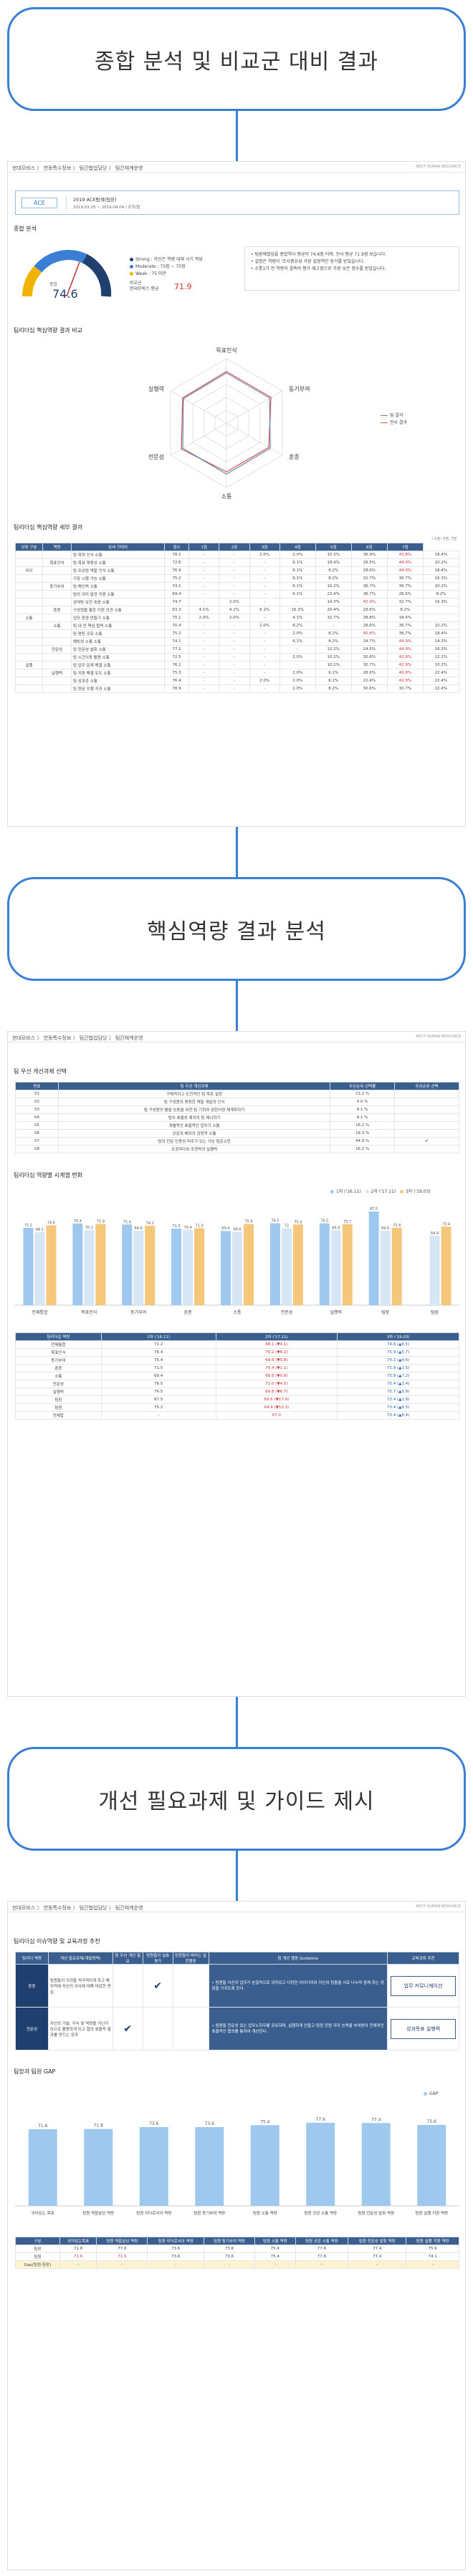 The image size is (473, 2576). Describe the element at coordinates (385, 1312) in the screenshot. I see `trend-category-label: 팀장` at that location.